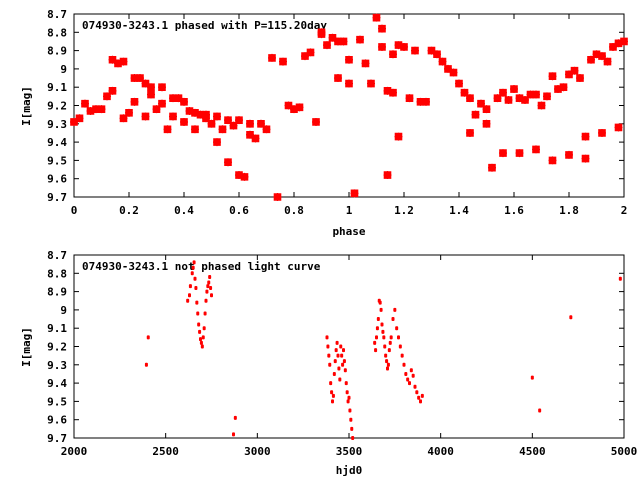 The image size is (640, 485). I want to click on x-tick-label: 1.2, so click(404, 210).